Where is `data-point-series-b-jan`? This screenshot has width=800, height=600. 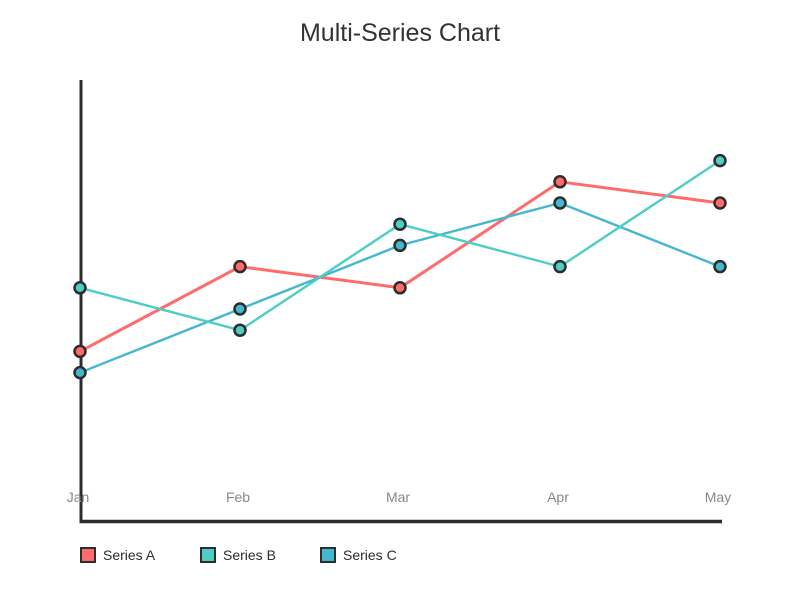
data-point-series-b-jan is located at coordinates (80, 288).